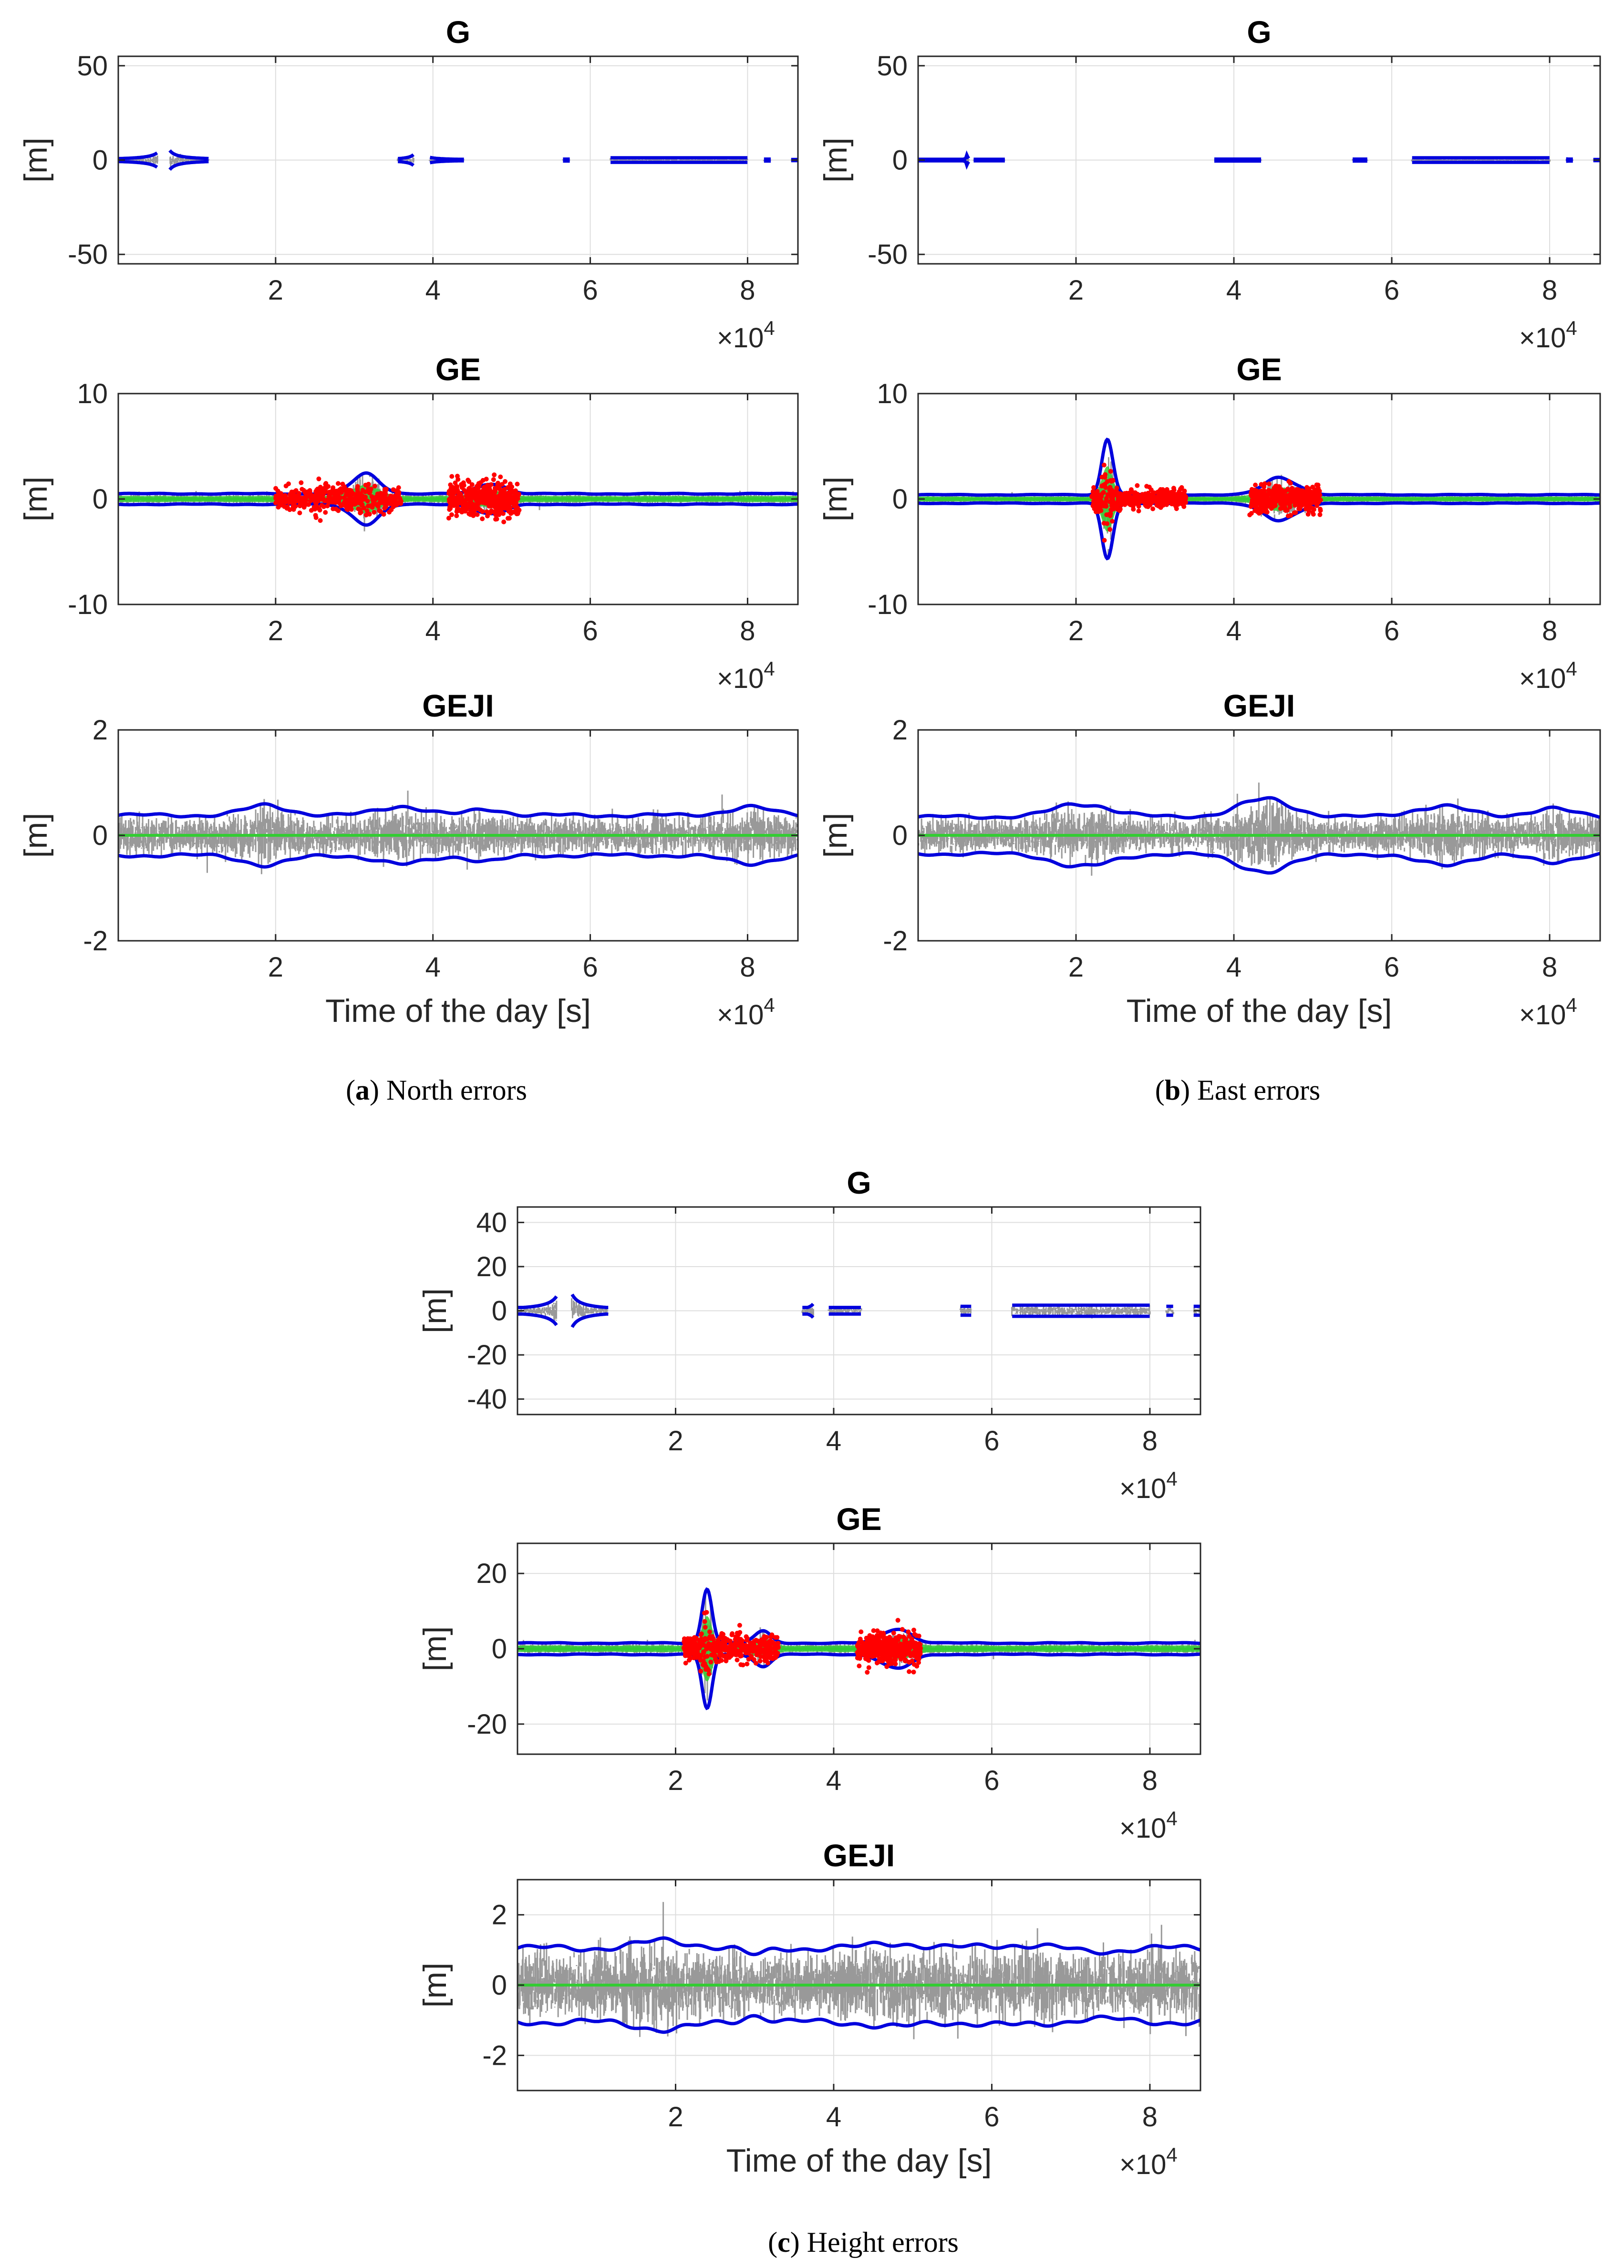 This screenshot has width=1624, height=2268. Describe the element at coordinates (1258, 1090) in the screenshot. I see `caption-text: East errors` at that location.